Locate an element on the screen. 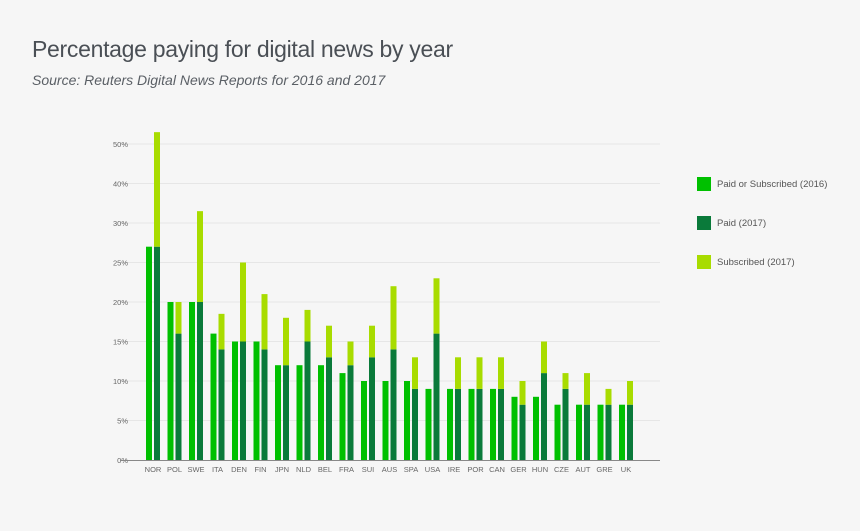 The height and width of the screenshot is (531, 860). x-tick-label: AUT is located at coordinates (583, 469).